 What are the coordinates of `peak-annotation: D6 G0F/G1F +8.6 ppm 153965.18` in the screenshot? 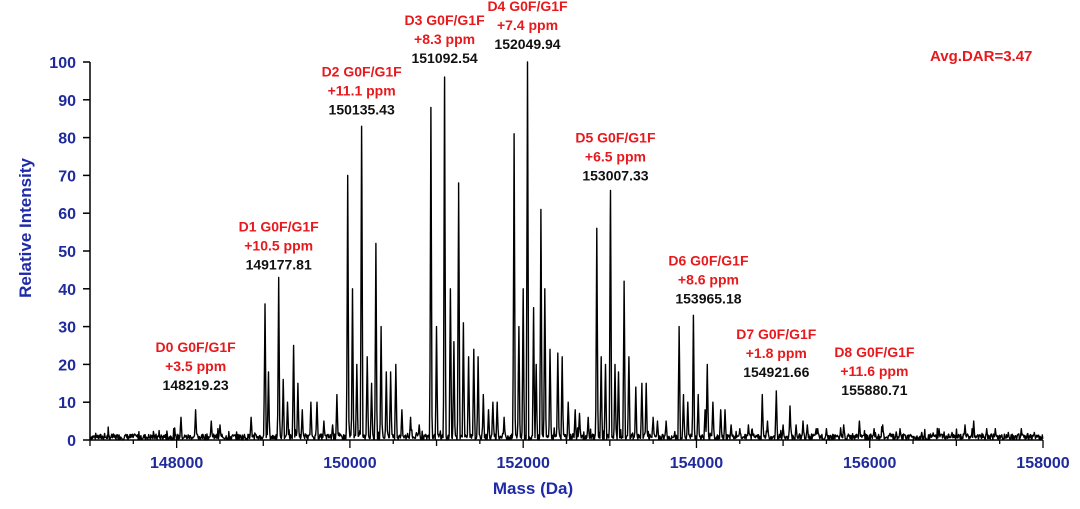 It's located at (708, 279).